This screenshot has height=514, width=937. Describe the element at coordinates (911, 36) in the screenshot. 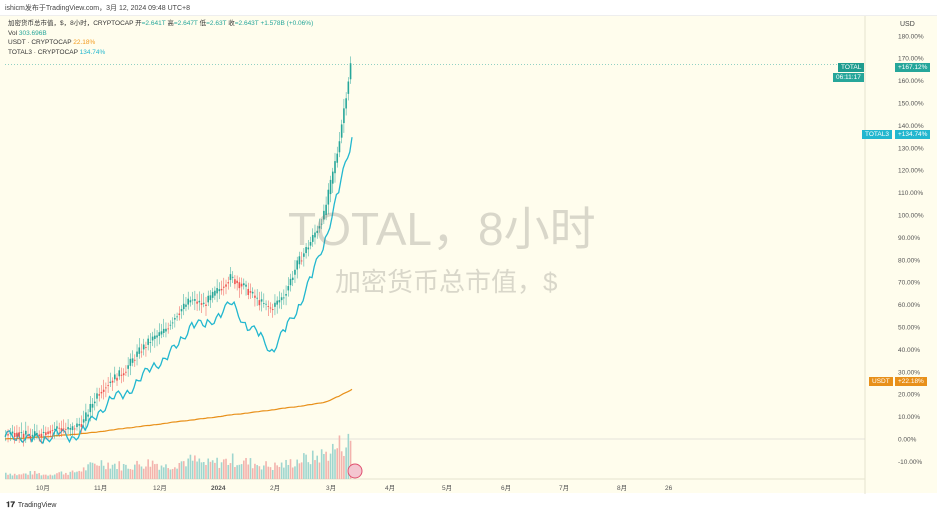

I see `price-tick-label: 180.00%` at that location.